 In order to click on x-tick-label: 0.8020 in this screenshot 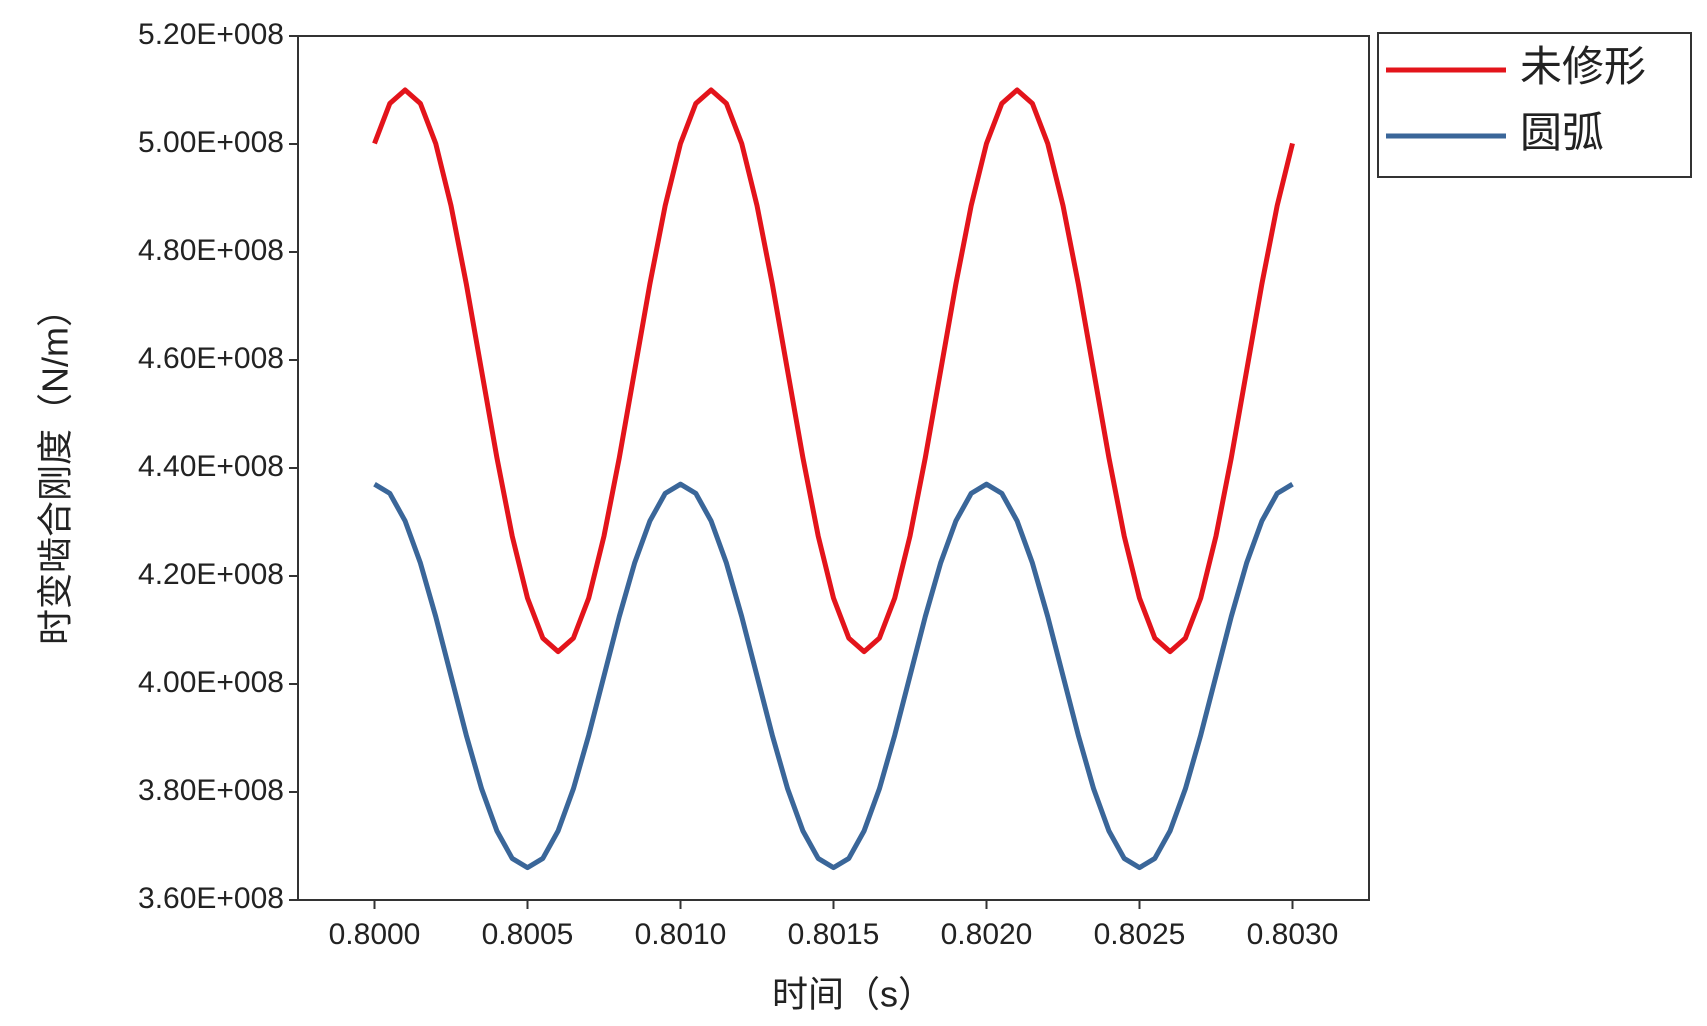, I will do `click(987, 934)`.